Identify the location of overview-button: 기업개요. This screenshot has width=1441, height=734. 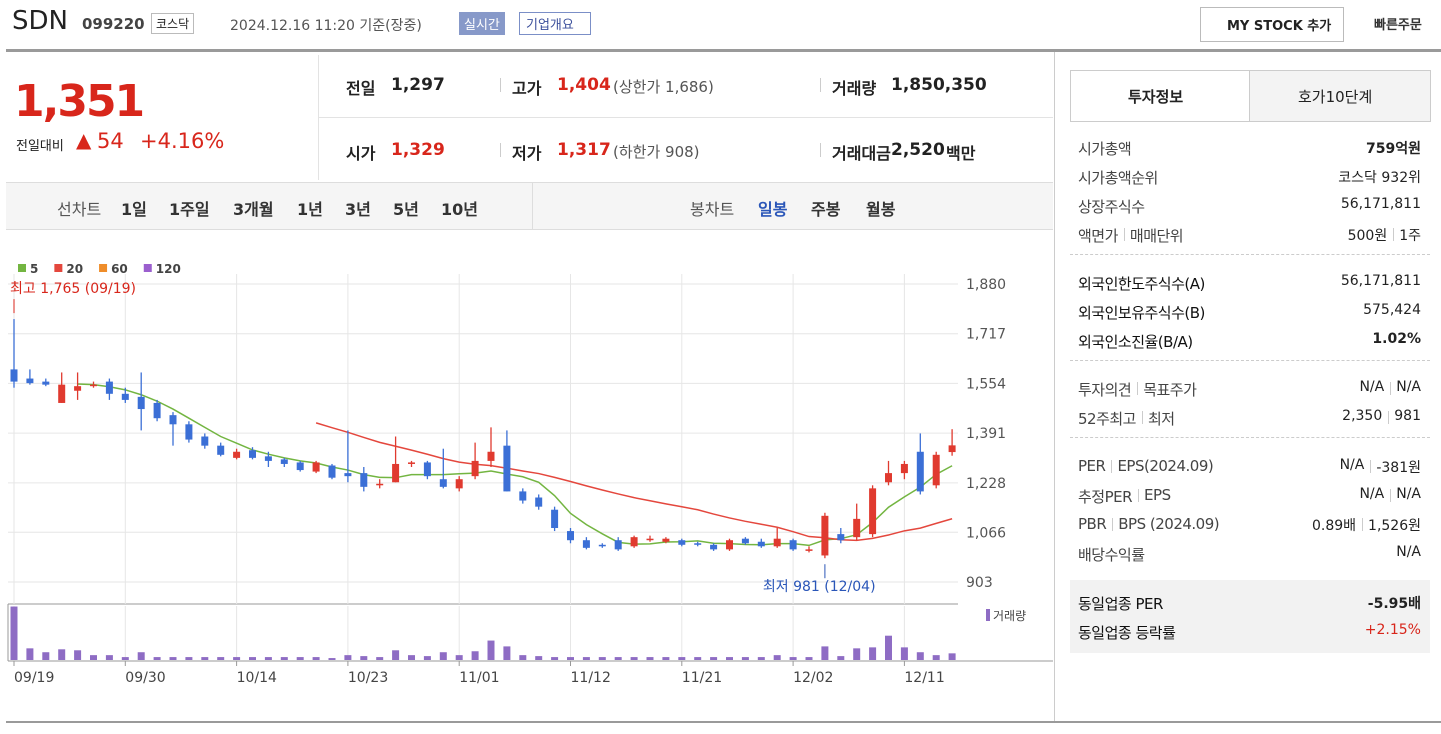
(555, 23).